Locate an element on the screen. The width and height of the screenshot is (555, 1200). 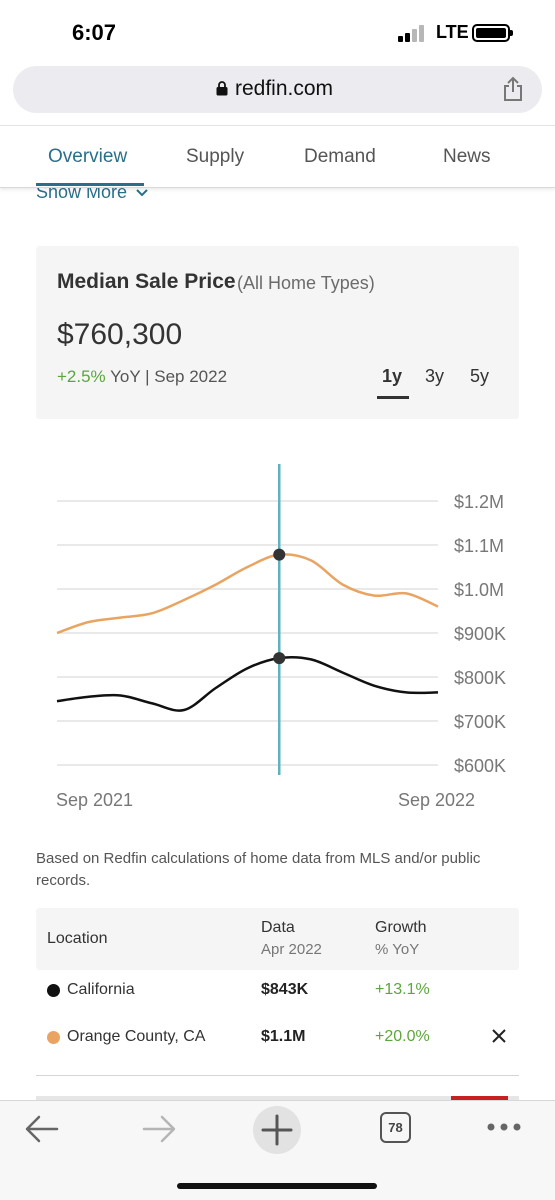
yoy-summary: +2.5% YoY | Sep 2022 is located at coordinates (142, 377).